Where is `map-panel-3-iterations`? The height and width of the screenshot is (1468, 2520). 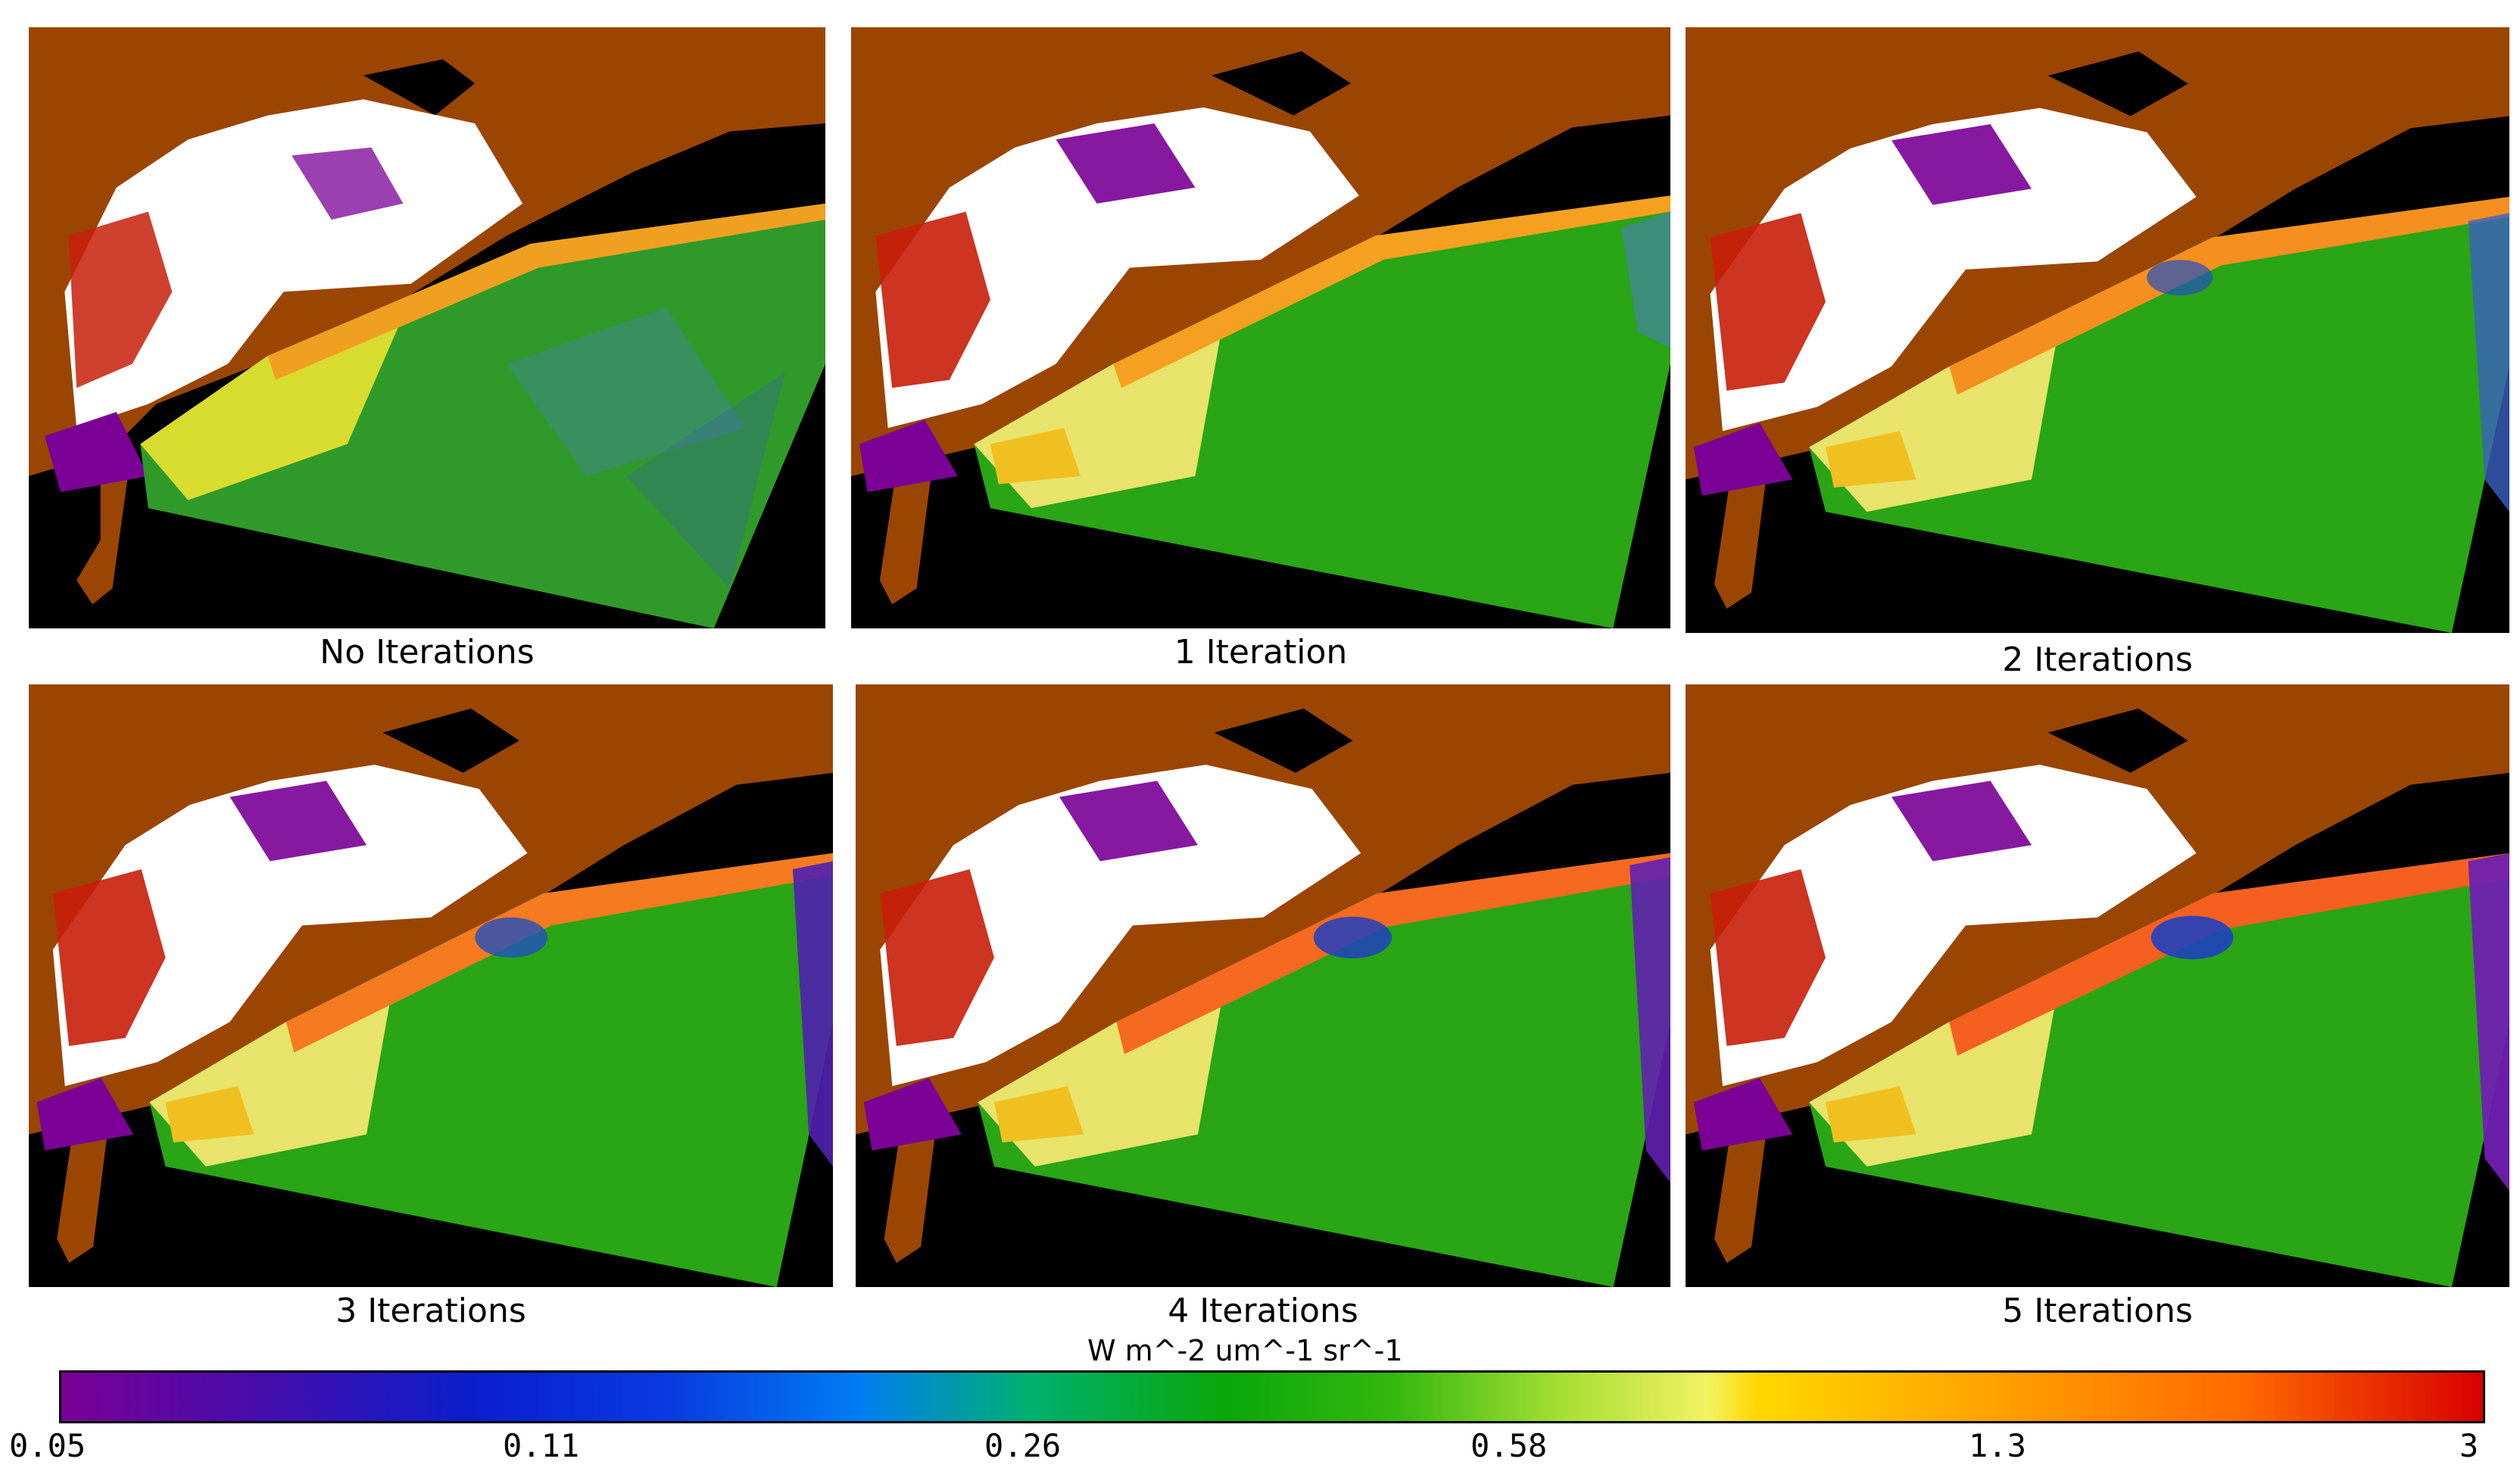 map-panel-3-iterations is located at coordinates (431, 985).